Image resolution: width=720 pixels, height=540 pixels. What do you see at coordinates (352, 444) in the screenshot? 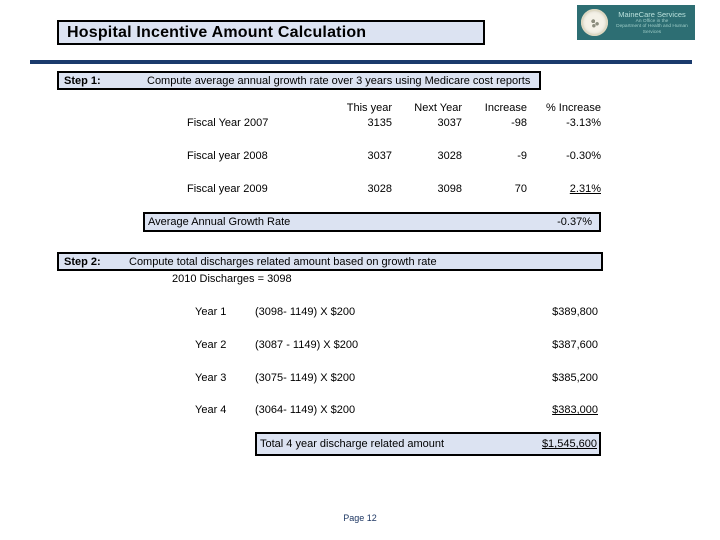
I see `total-label: Total 4 year discharge related amount` at bounding box center [352, 444].